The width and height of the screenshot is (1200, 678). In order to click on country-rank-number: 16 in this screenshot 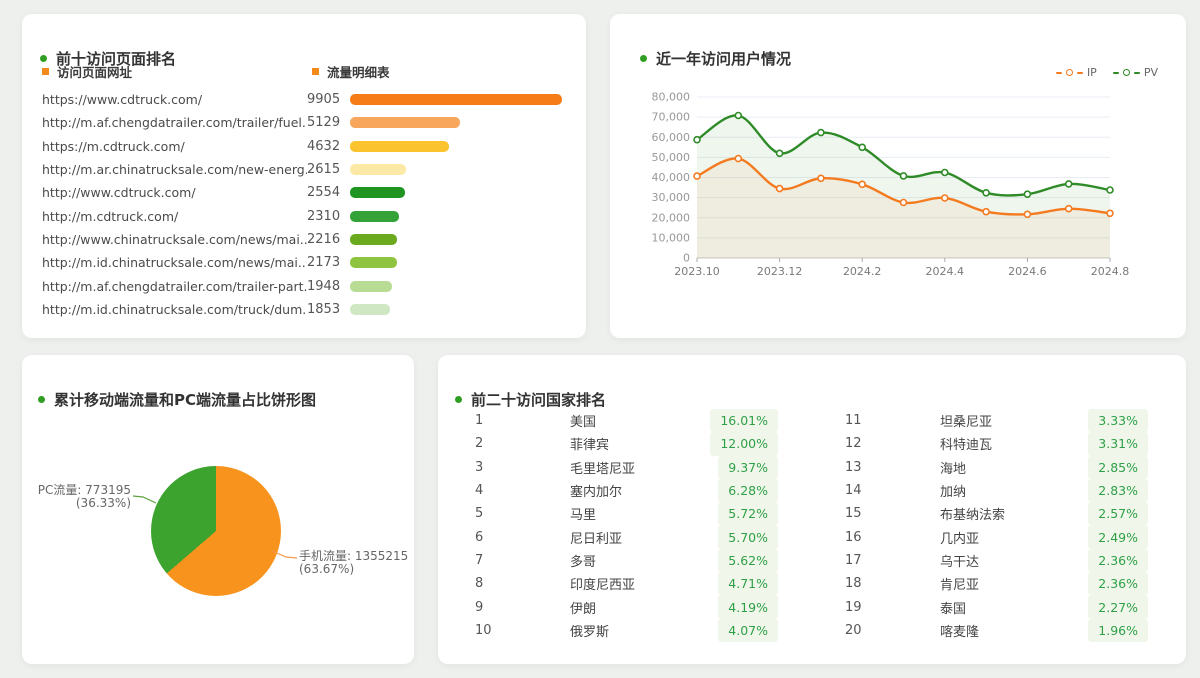, I will do `click(853, 537)`.